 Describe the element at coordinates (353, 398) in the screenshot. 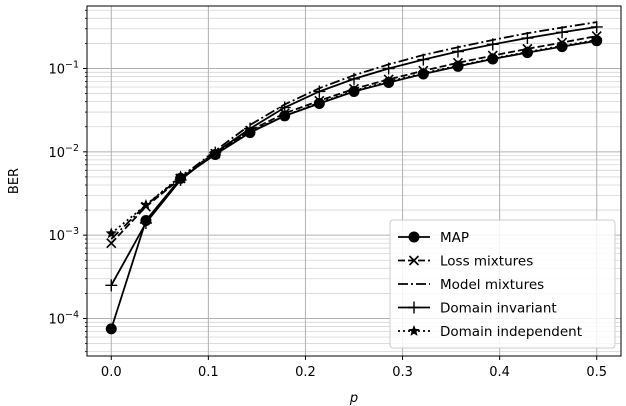

I see `x-axis-label: p` at that location.